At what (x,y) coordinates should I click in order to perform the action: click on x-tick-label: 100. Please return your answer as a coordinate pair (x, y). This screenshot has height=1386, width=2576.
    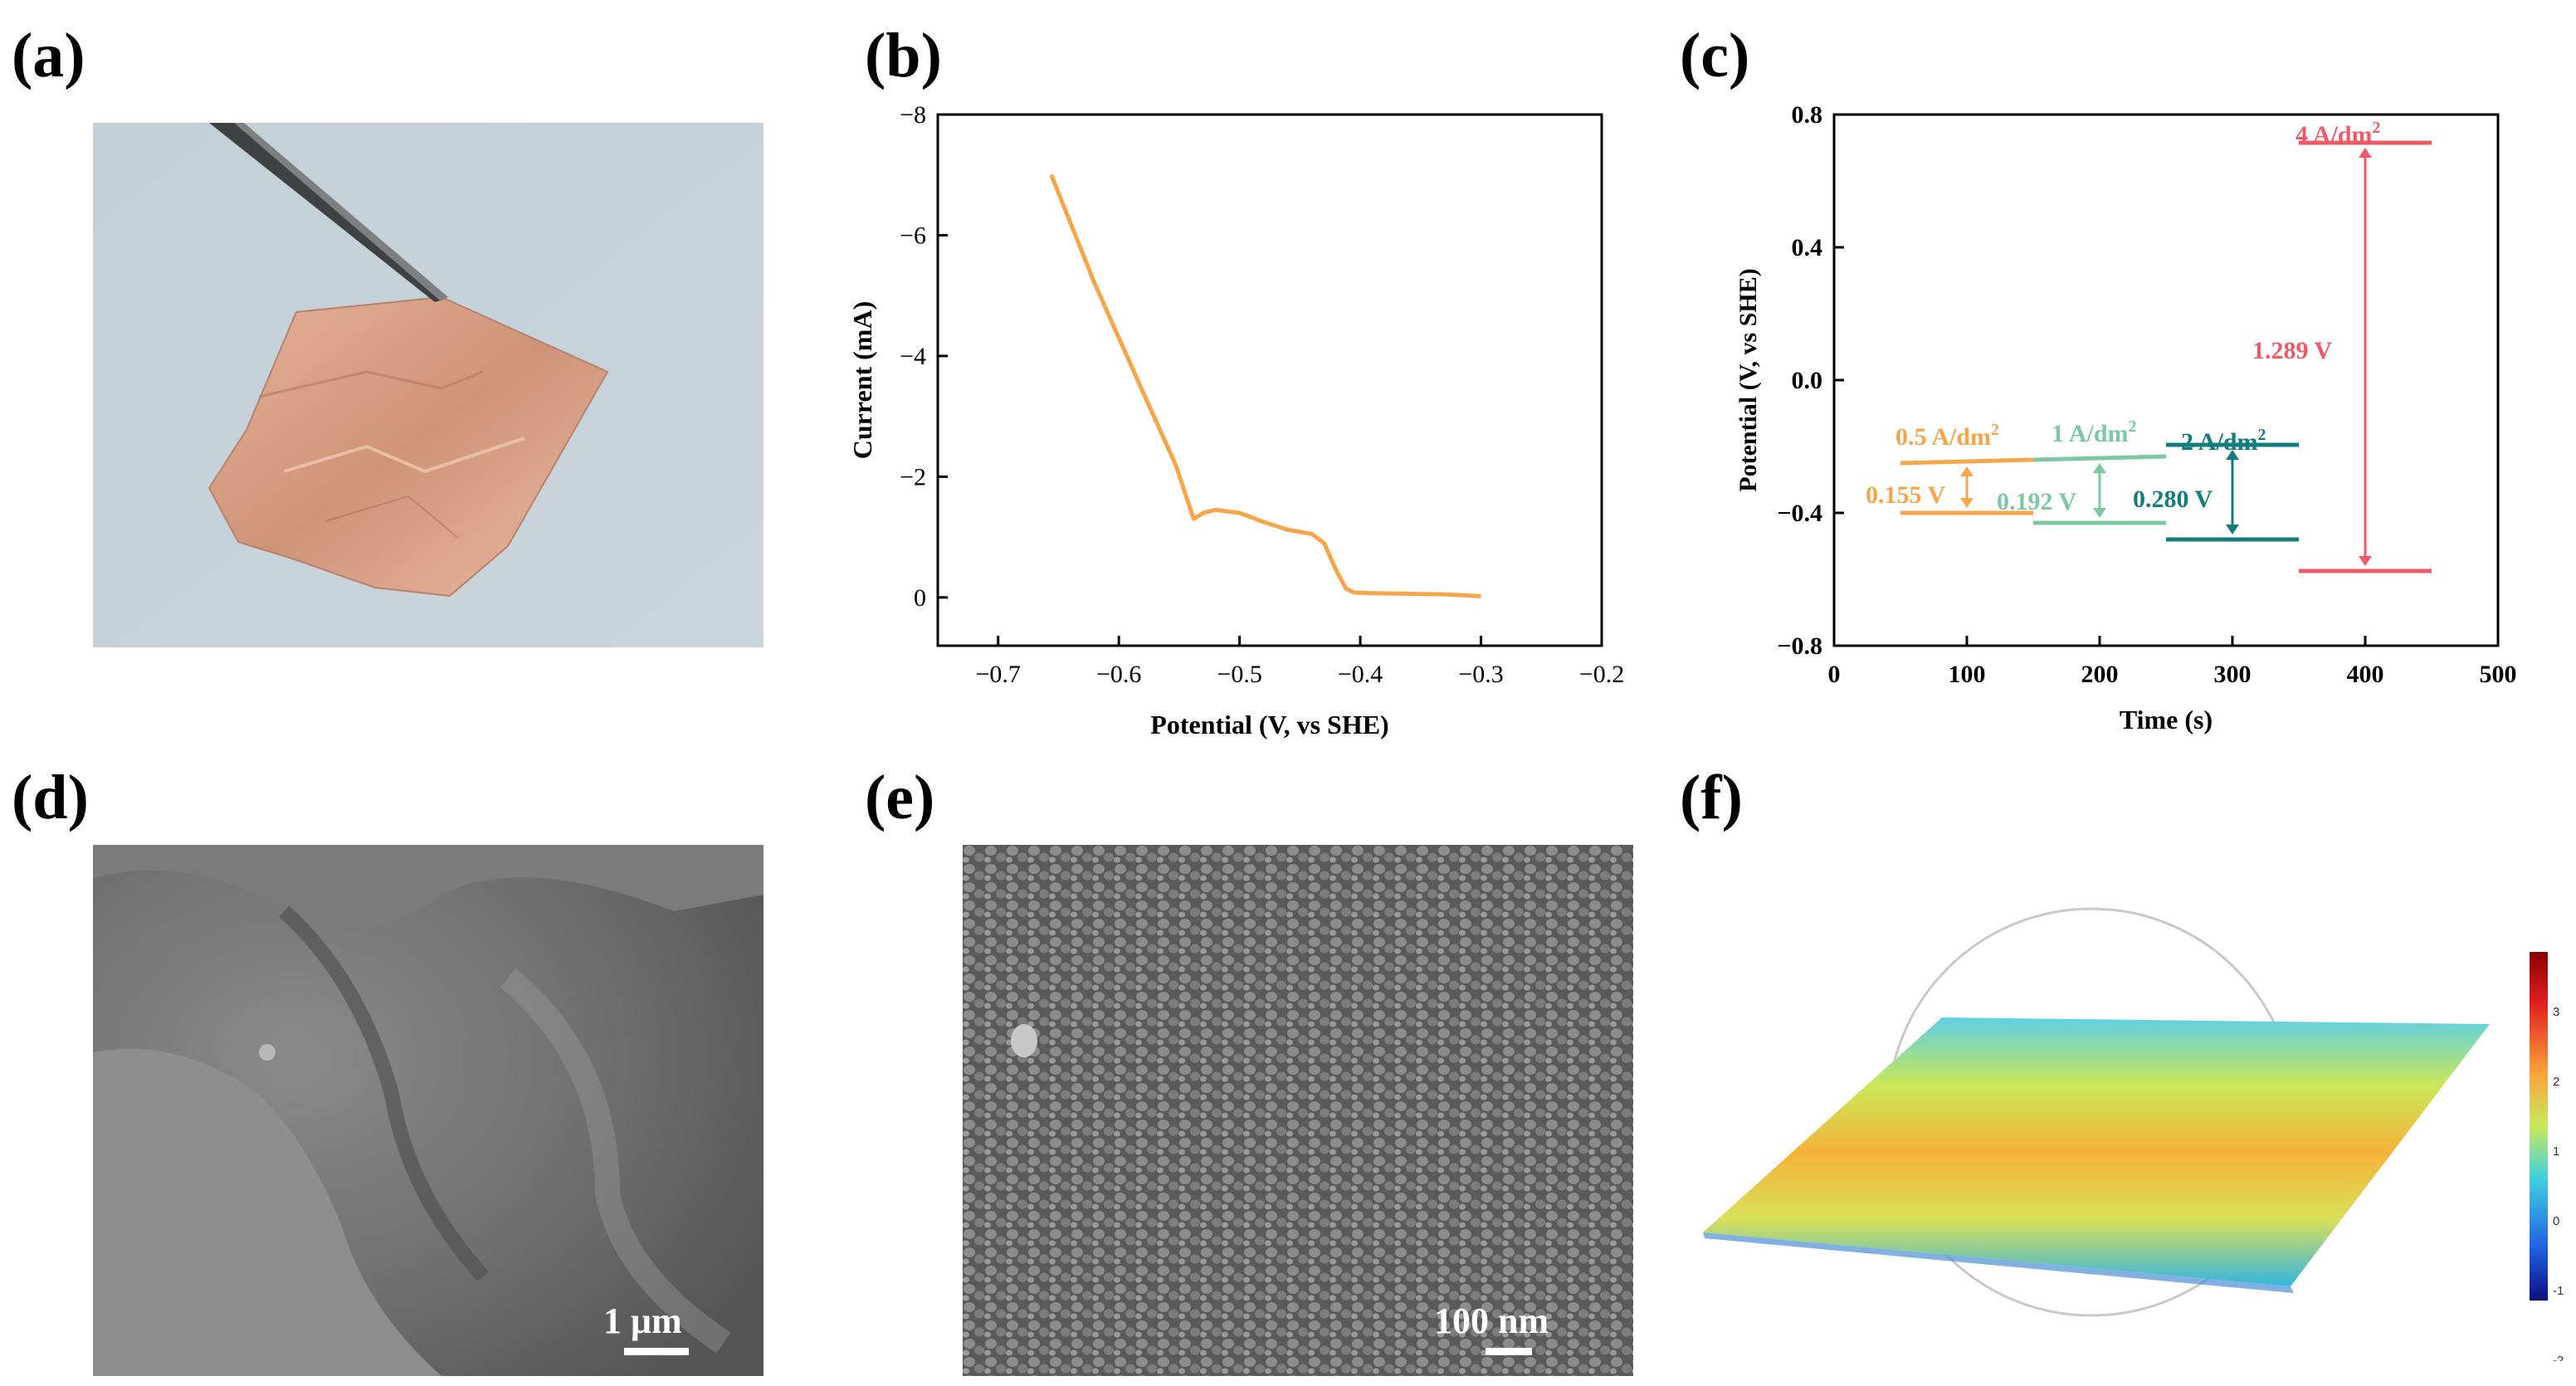
    Looking at the image, I should click on (1968, 674).